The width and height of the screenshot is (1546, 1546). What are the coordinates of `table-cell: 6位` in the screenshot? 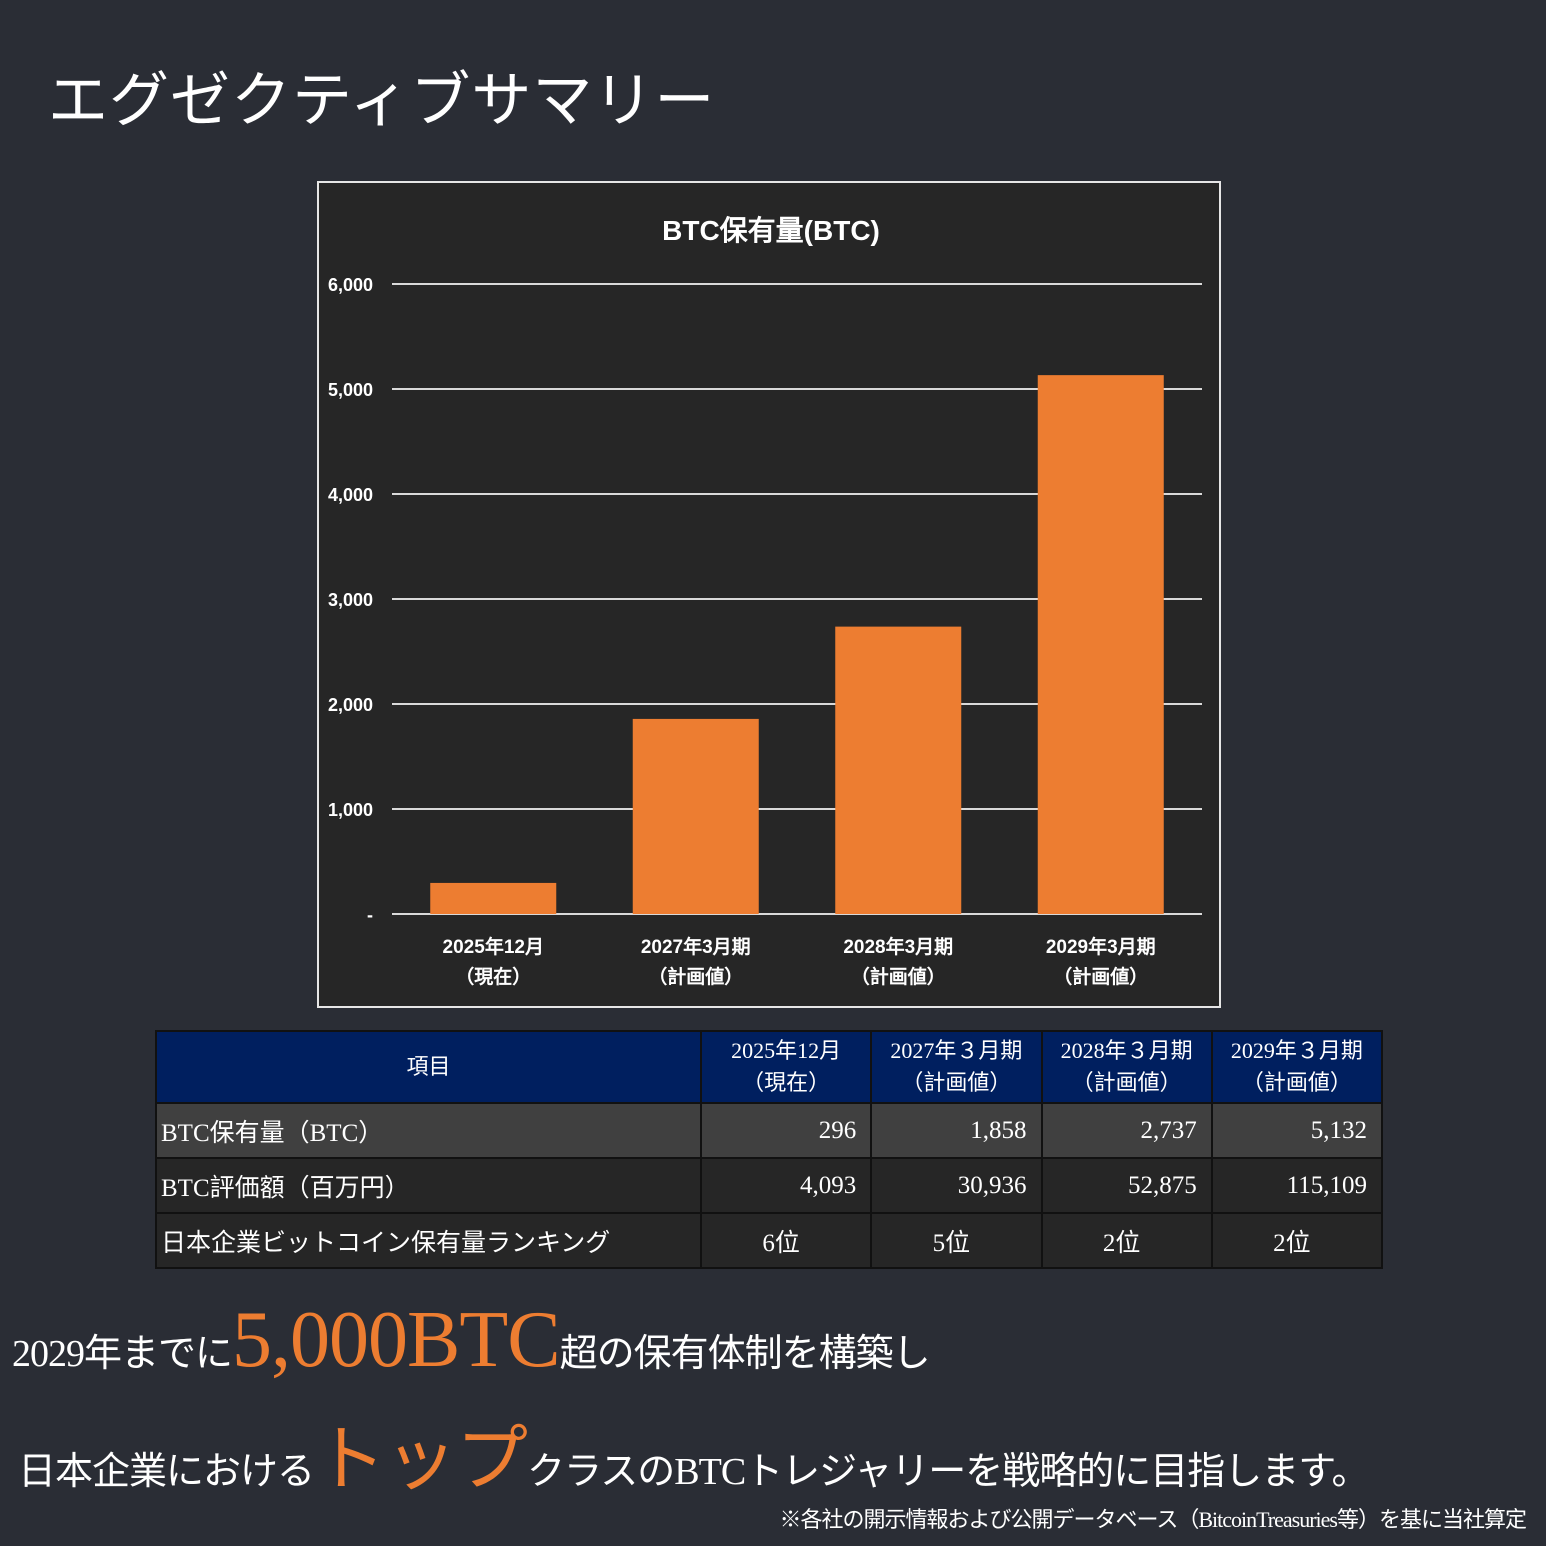 It's located at (786, 1240).